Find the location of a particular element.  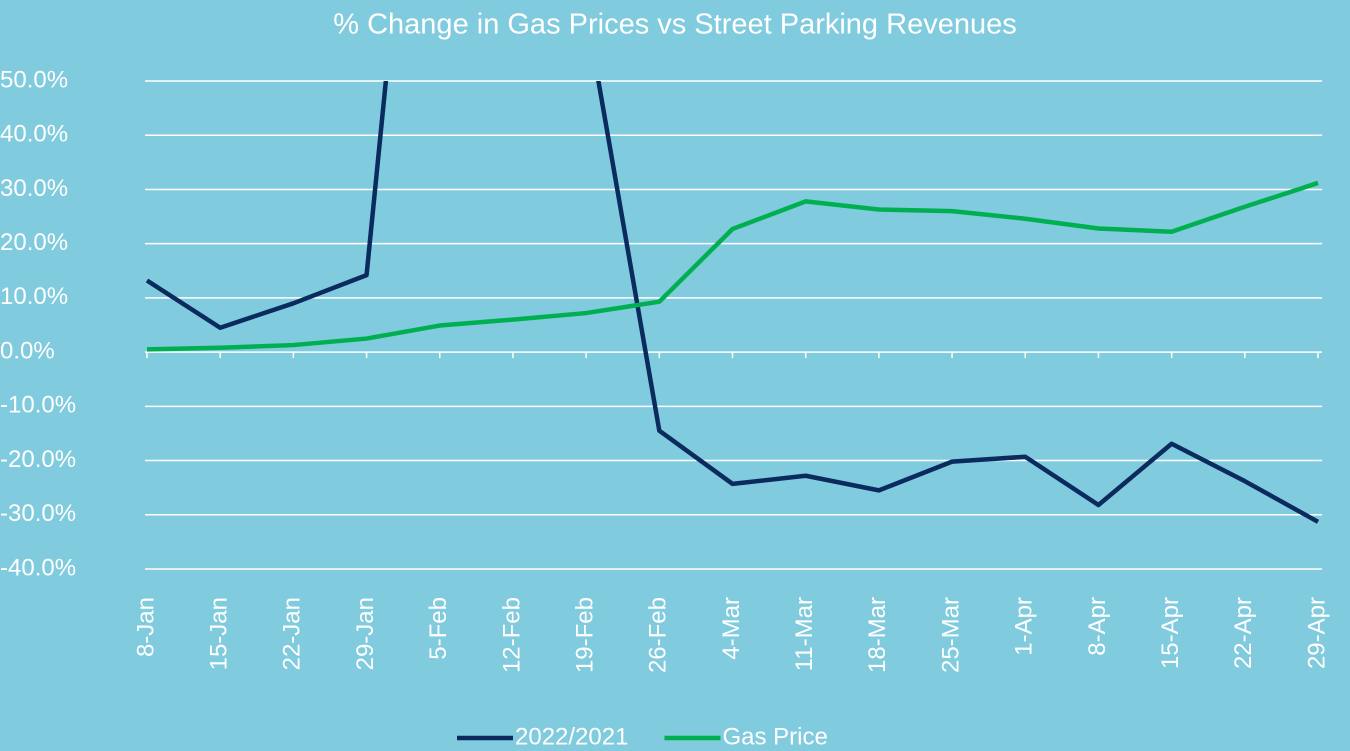

y-tick-label: -20.0% is located at coordinates (38, 459).